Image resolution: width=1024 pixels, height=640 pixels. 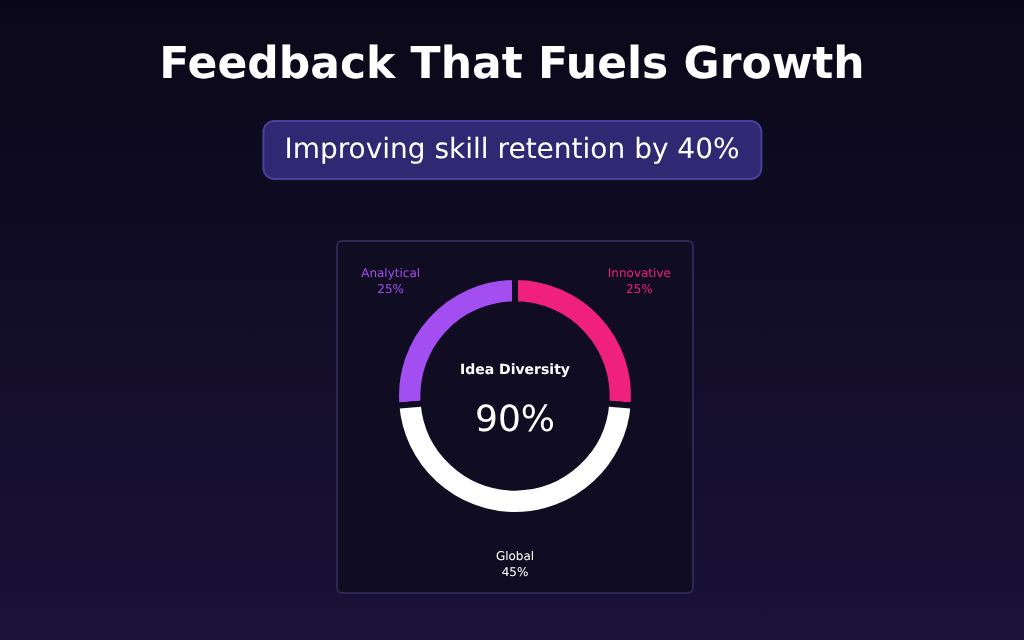 I want to click on chart-title: Feedback That Fuels Growth, so click(x=512, y=65).